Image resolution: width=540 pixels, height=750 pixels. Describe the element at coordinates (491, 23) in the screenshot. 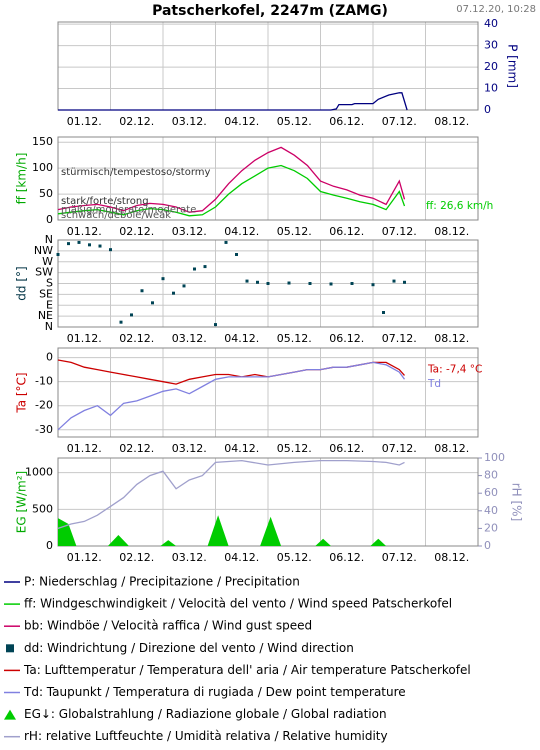

I see `y-tick-label: 40` at that location.